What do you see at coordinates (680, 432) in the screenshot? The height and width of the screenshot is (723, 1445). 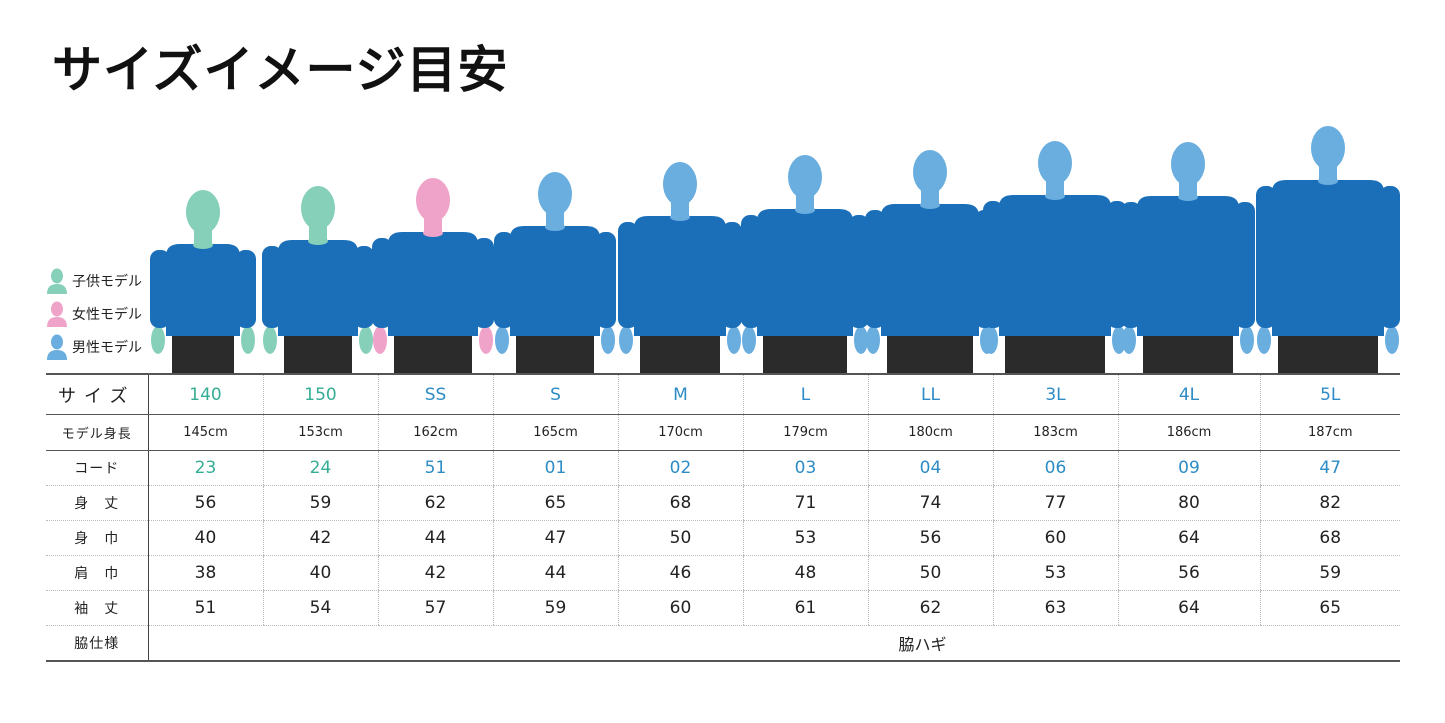 I see `height-cell: 170cm` at bounding box center [680, 432].